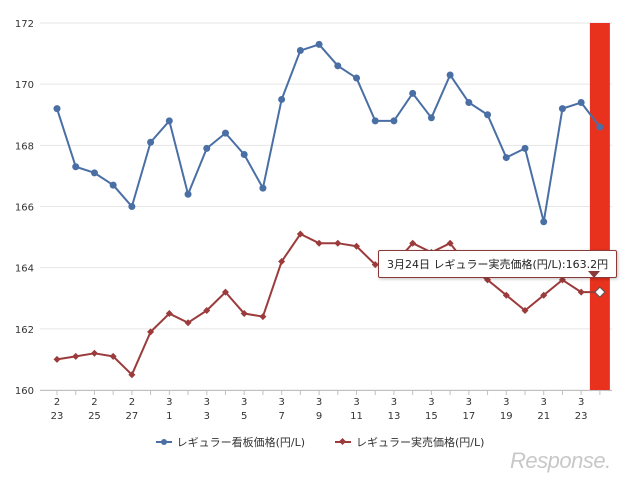 The image size is (640, 480). Describe the element at coordinates (24, 391) in the screenshot. I see `y-tick-label: 160` at that location.